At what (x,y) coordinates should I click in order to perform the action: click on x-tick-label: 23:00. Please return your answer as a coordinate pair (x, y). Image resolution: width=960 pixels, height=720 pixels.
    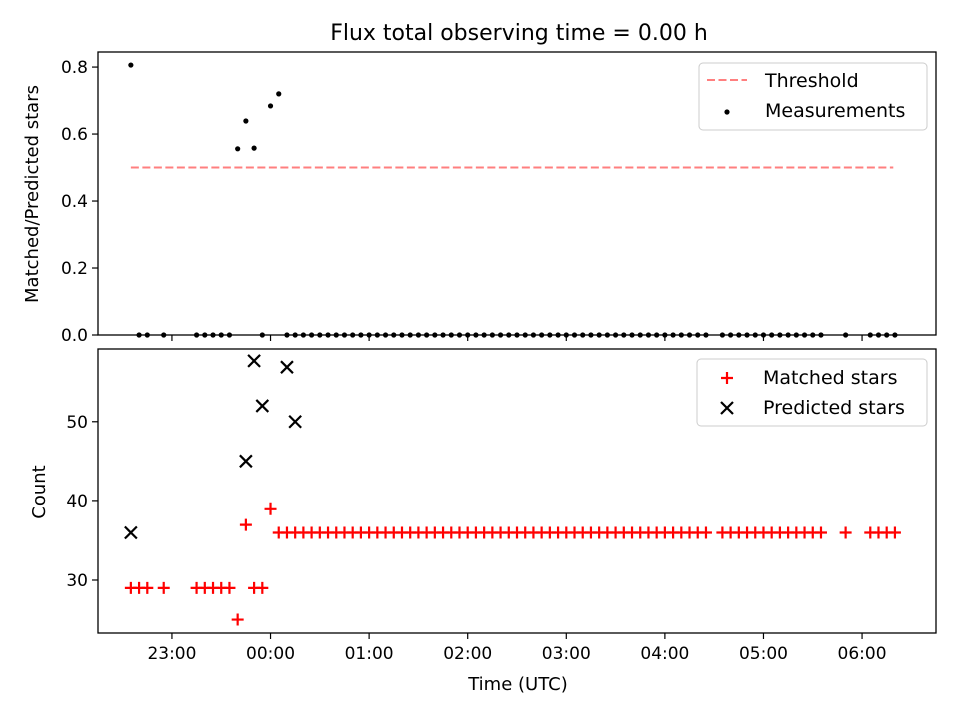
    Looking at the image, I should click on (171, 654).